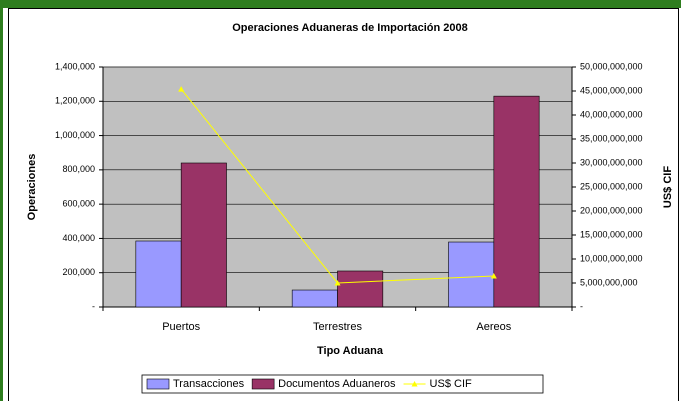  I want to click on legend-box, so click(342, 384).